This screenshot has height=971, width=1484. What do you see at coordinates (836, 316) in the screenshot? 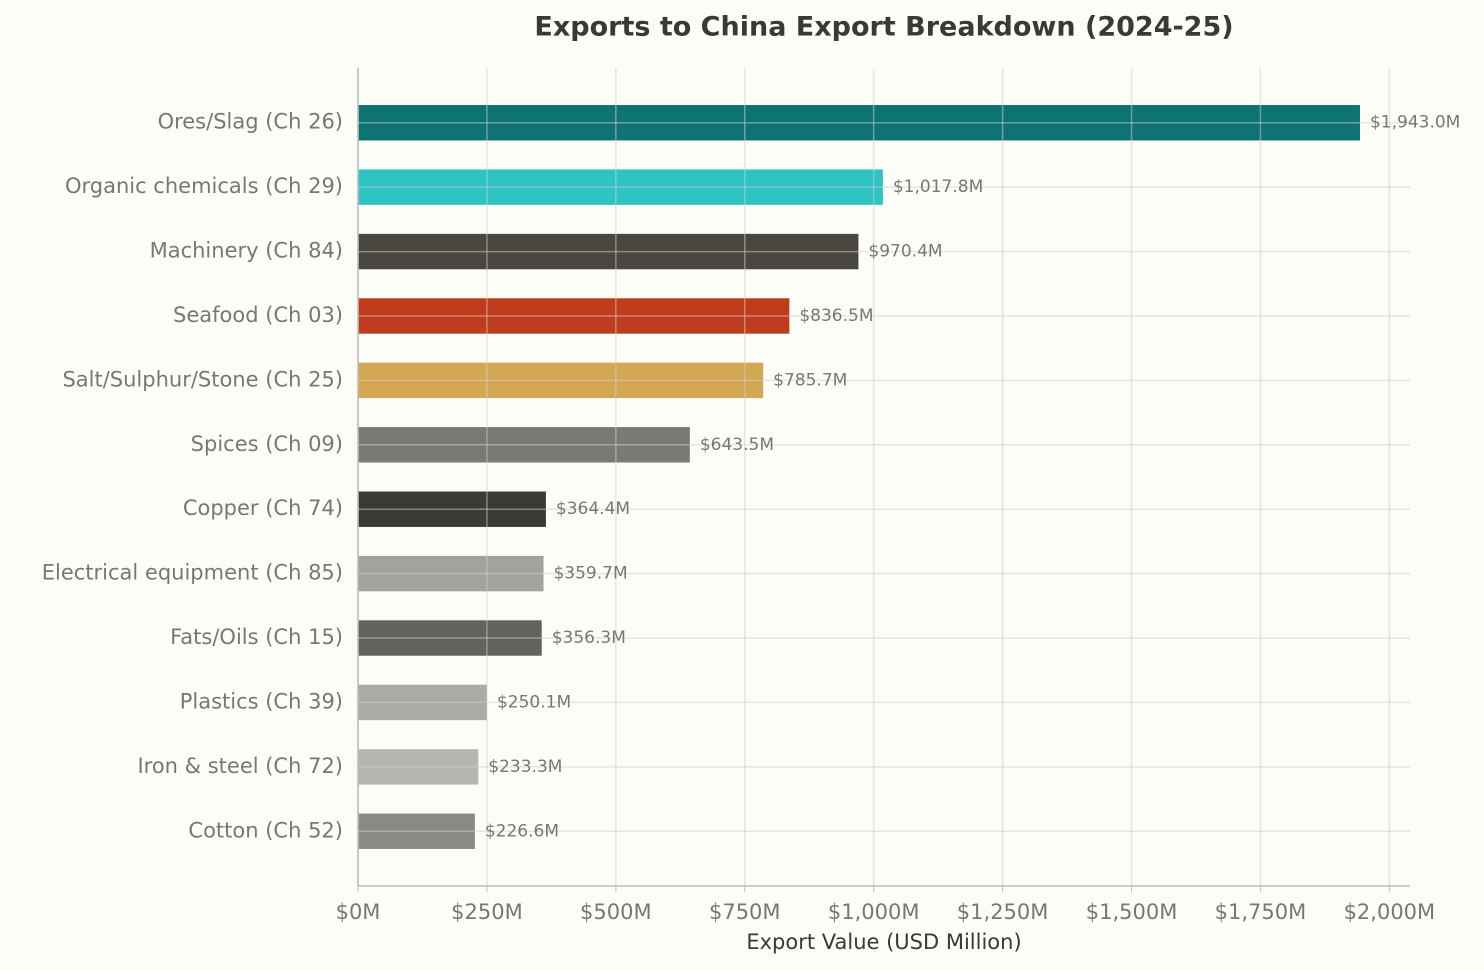
I see `value-label: $836.5M` at bounding box center [836, 316].